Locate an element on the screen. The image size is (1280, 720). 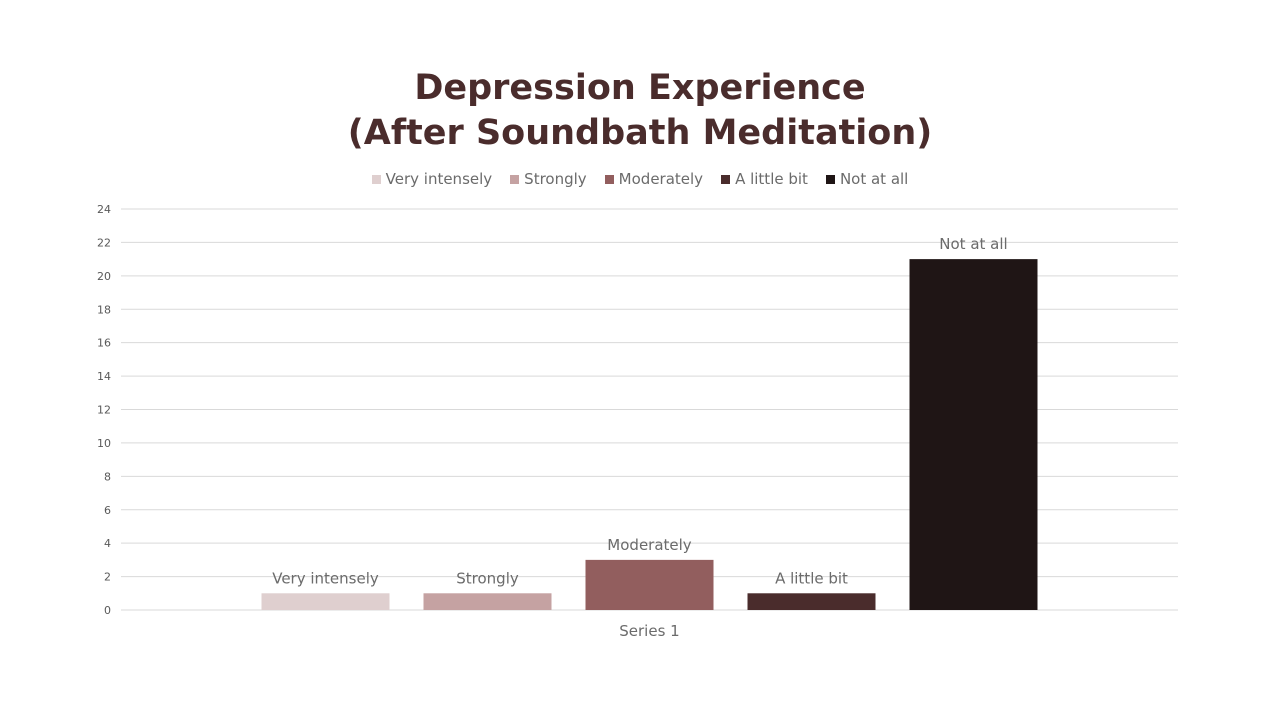
legend-item-not-at-all: Not at all is located at coordinates (867, 179).